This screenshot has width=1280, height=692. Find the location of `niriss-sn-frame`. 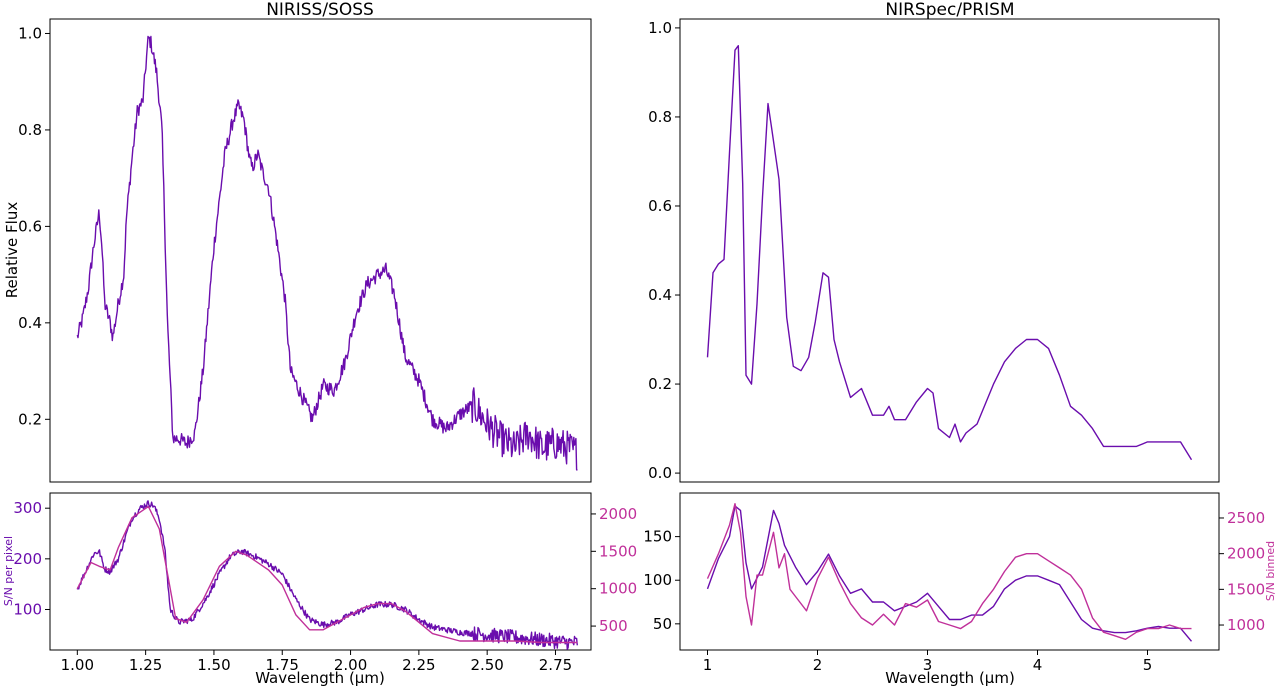

niriss-sn-frame is located at coordinates (320, 571).